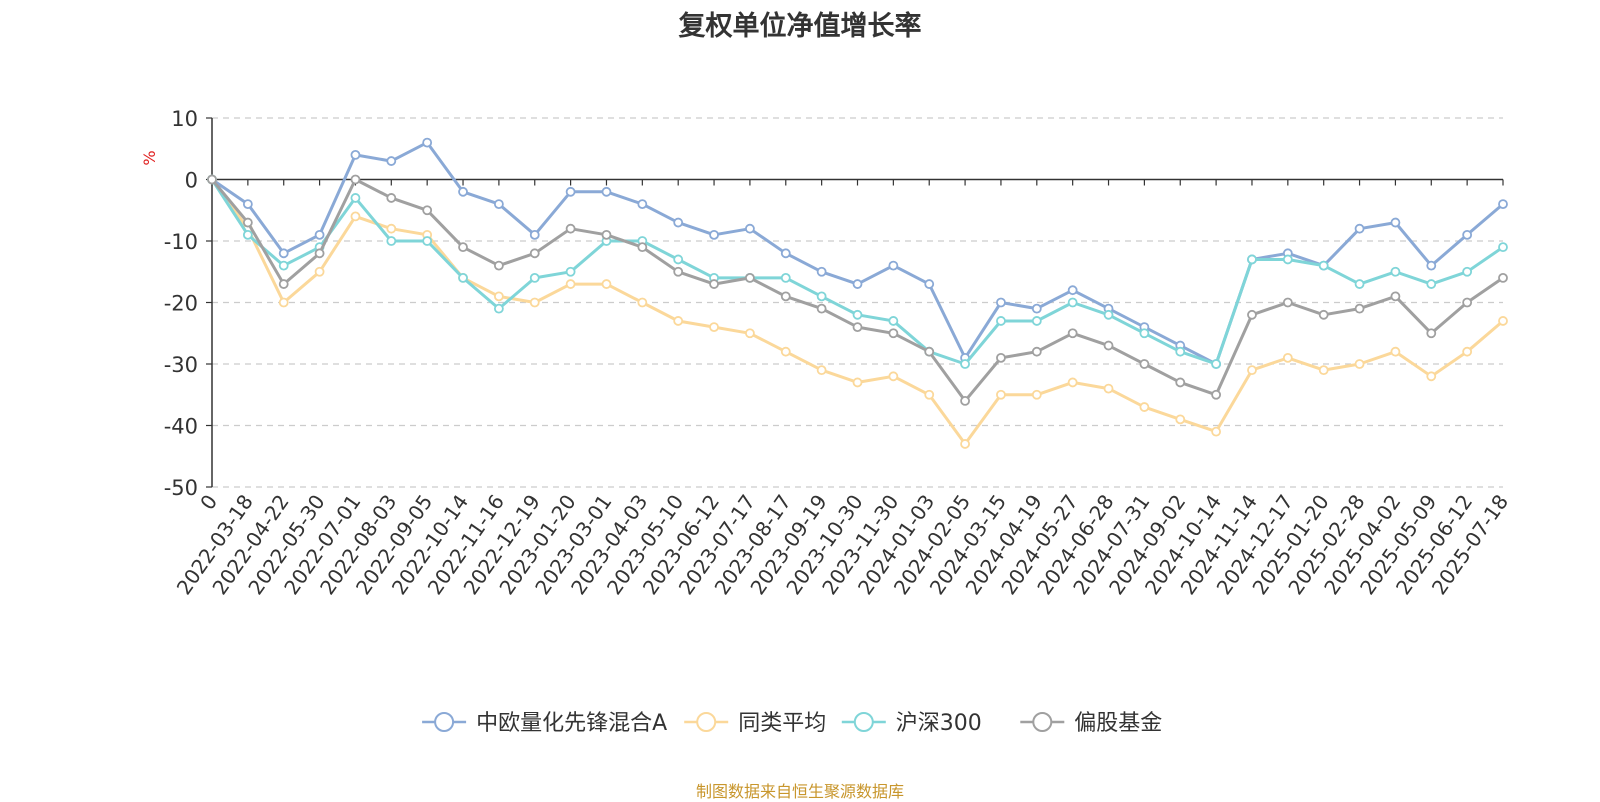 The width and height of the screenshot is (1600, 802). I want to click on legend: 中欧量化先锋混合A 同类平均 沪深300 偏股基金, so click(792, 723).